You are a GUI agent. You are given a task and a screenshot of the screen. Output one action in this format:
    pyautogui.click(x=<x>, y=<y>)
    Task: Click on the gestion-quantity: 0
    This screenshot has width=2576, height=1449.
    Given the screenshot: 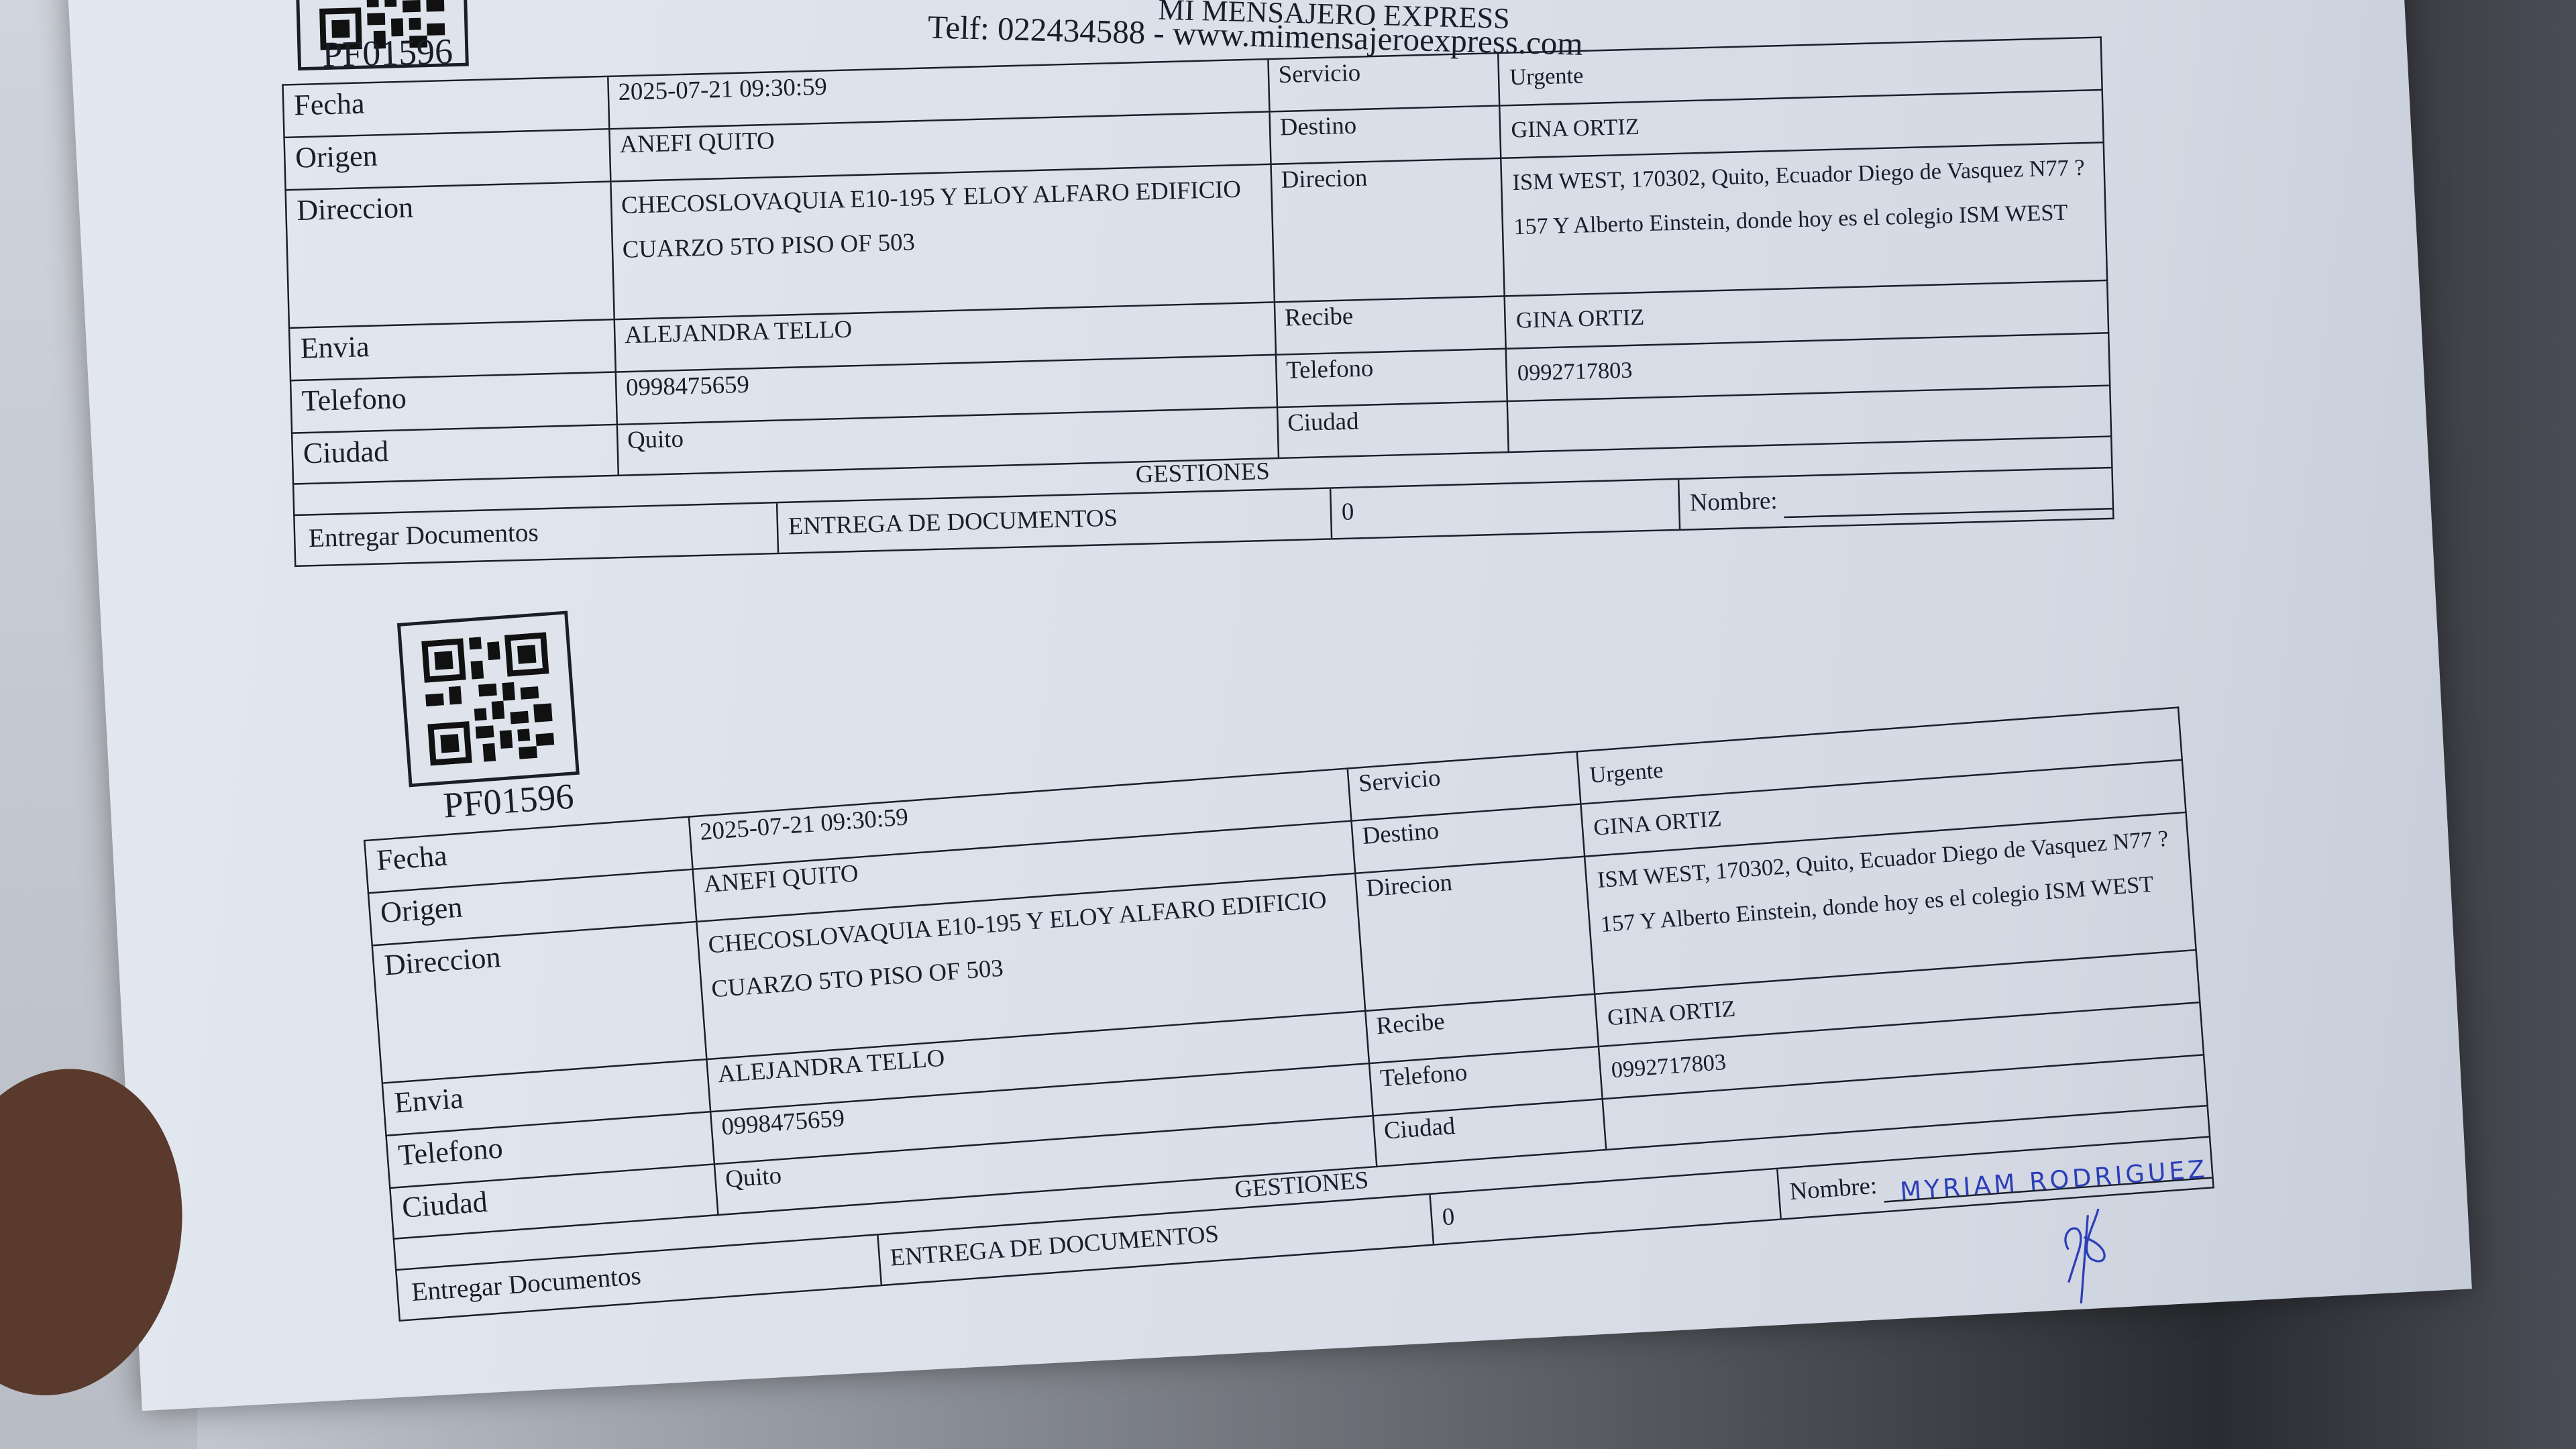 What is the action you would take?
    pyautogui.click(x=1504, y=509)
    